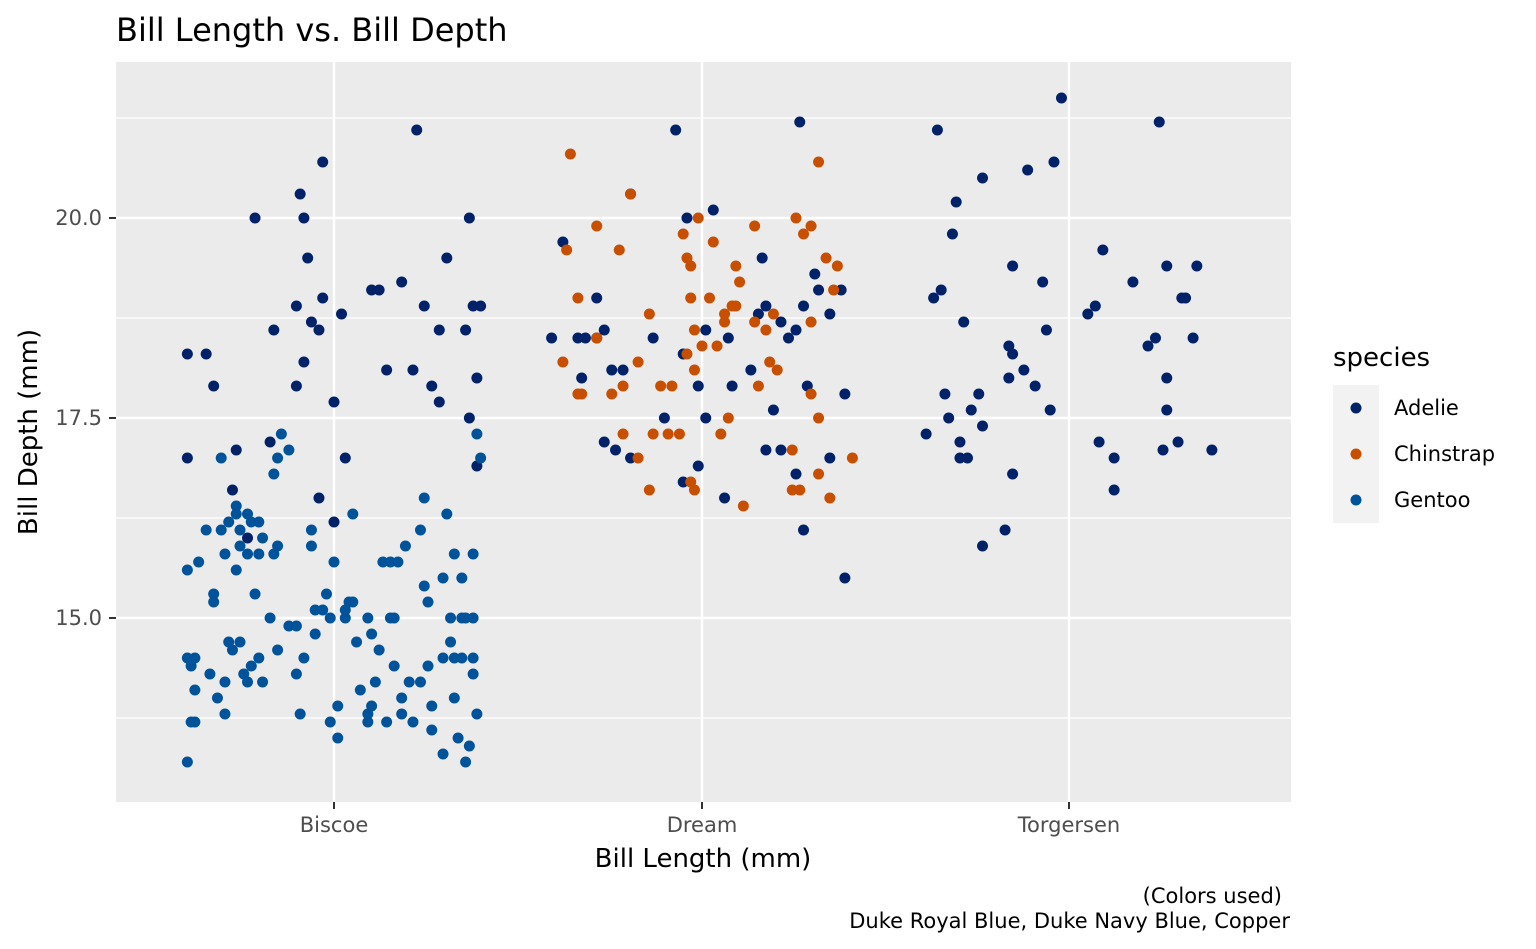 This screenshot has height=949, width=1536. Describe the element at coordinates (1356, 500) in the screenshot. I see `legend-key-gentoo` at that location.